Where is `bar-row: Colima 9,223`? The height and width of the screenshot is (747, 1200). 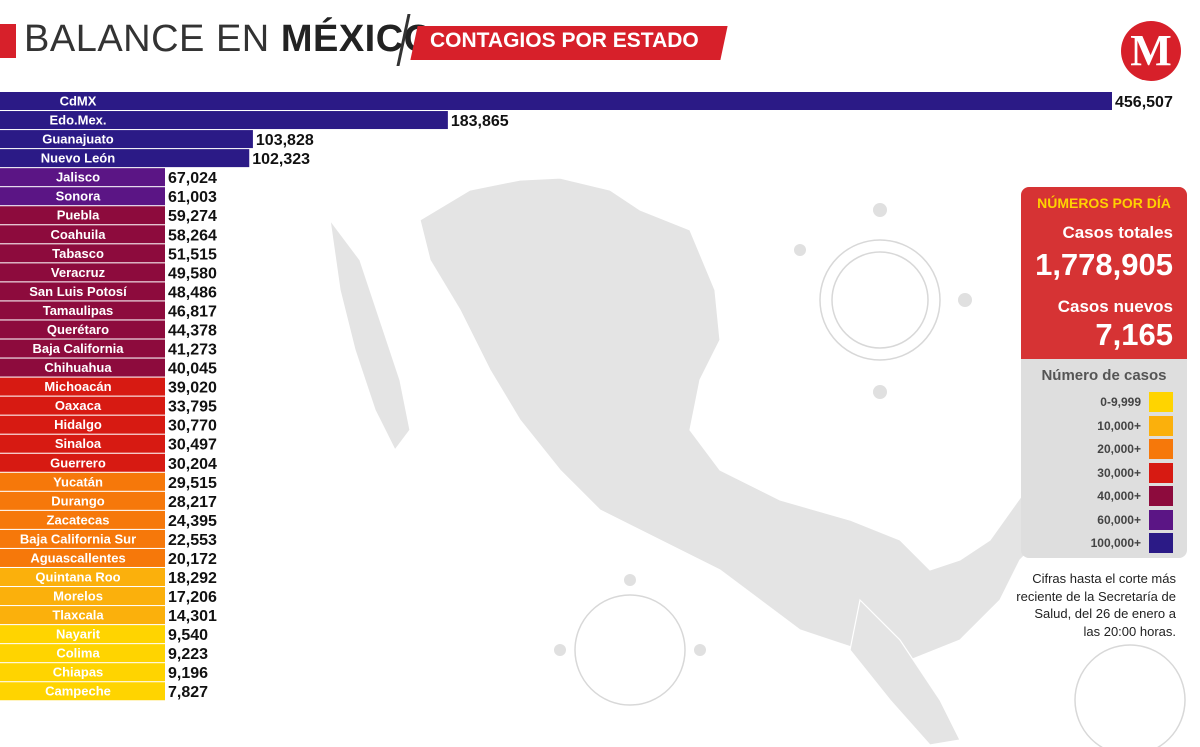 bar-row: Colima 9,223 is located at coordinates (104, 653).